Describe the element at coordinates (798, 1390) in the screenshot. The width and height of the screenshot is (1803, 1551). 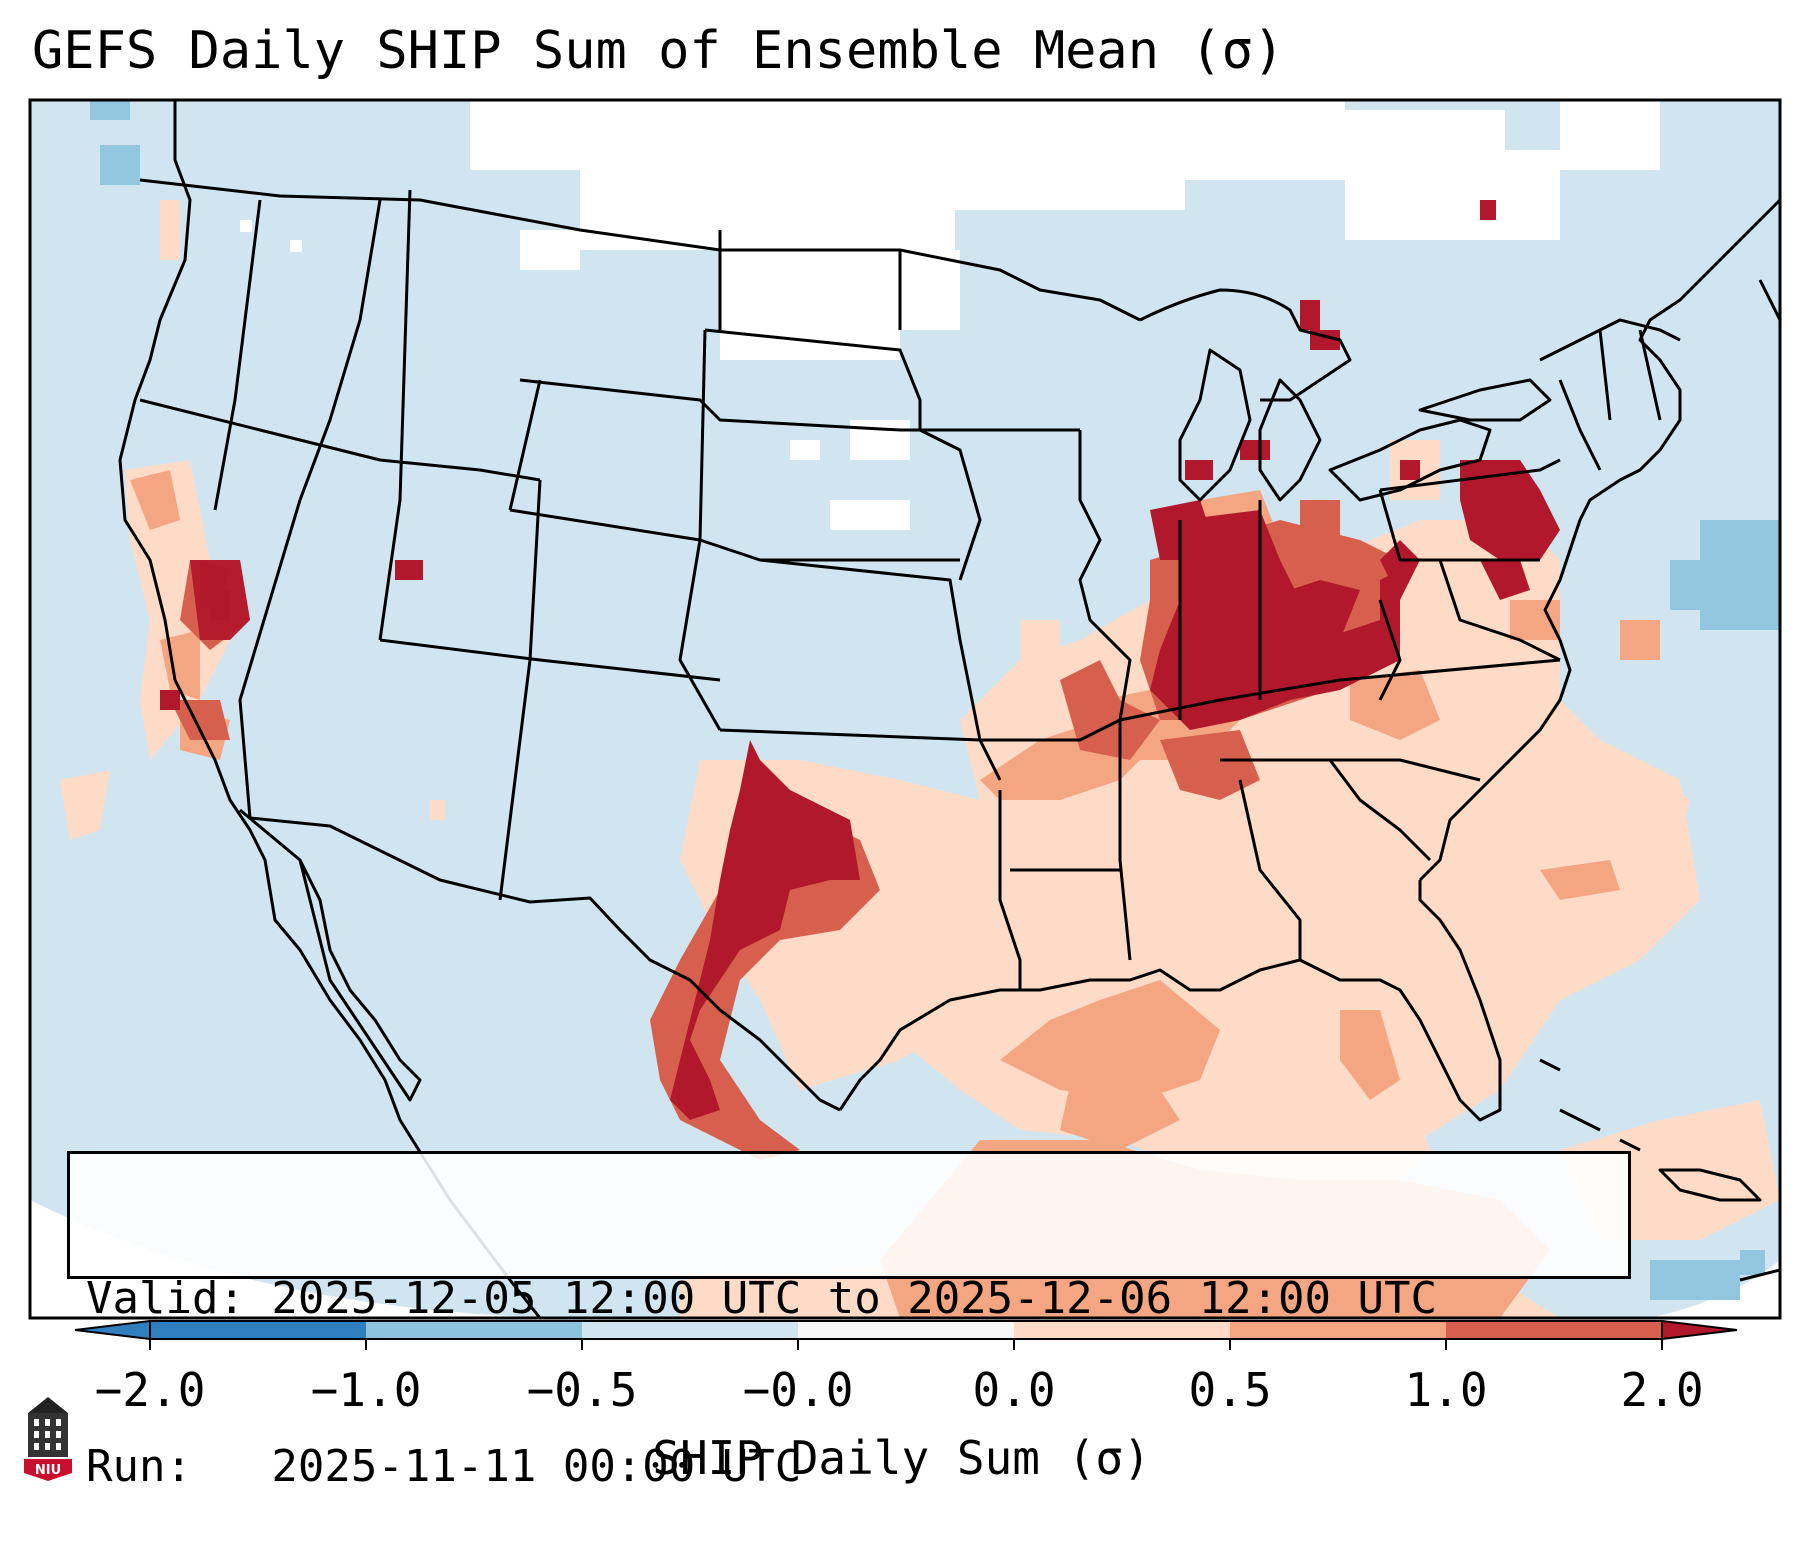
I see `colorbar-tick-label: −0.0` at that location.